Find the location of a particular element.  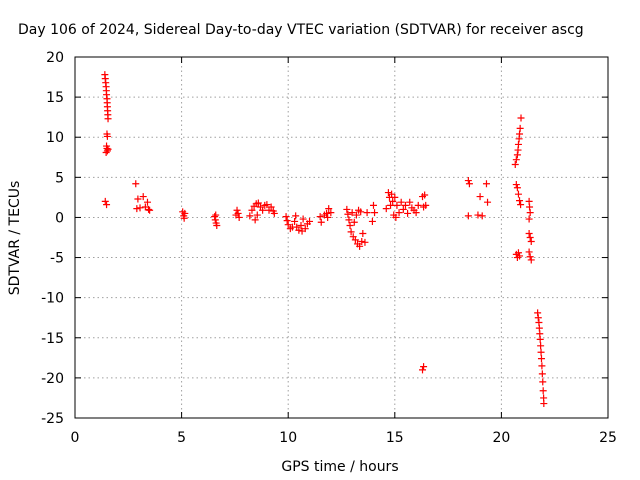

y-tick-label: 10 is located at coordinates (55, 138).